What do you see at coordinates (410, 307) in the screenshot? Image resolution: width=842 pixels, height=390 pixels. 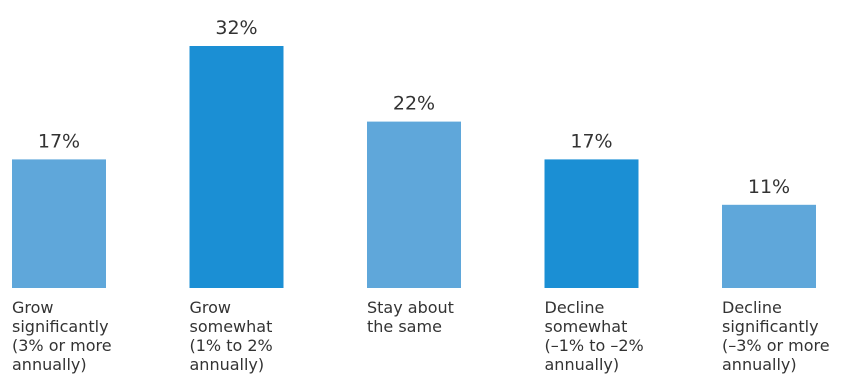 I see `category-label-line: Stay about` at bounding box center [410, 307].